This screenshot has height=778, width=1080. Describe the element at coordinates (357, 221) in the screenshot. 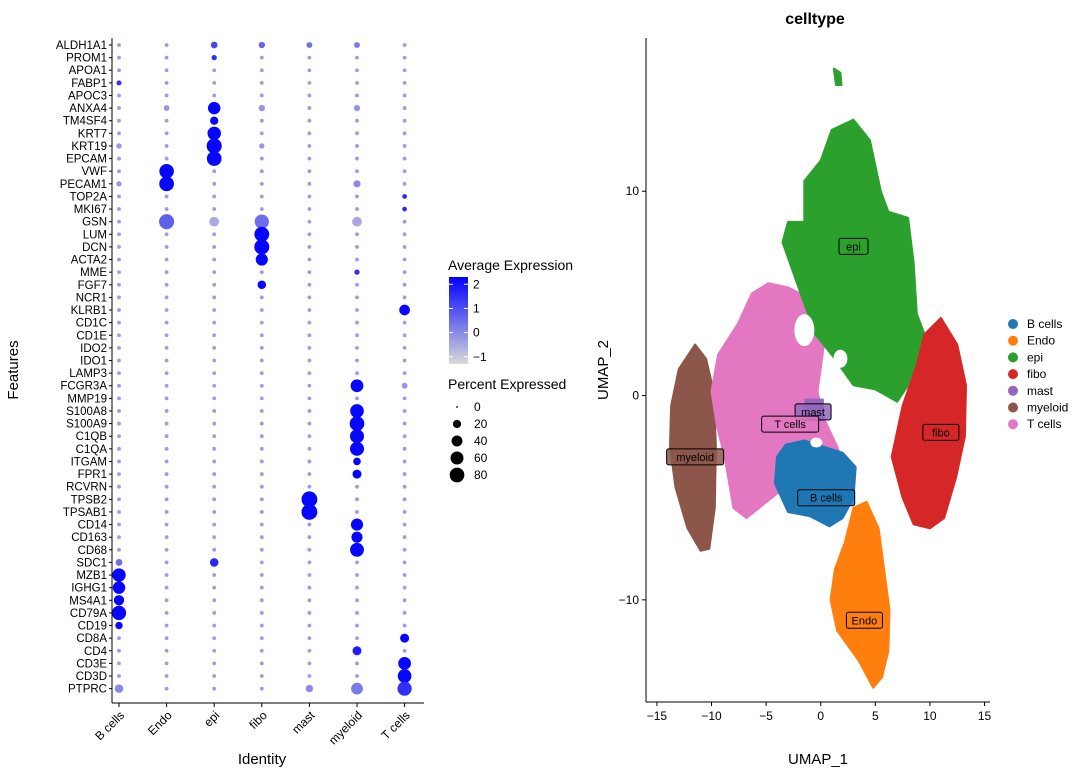

I see `dot-GSN-myeloid` at that location.